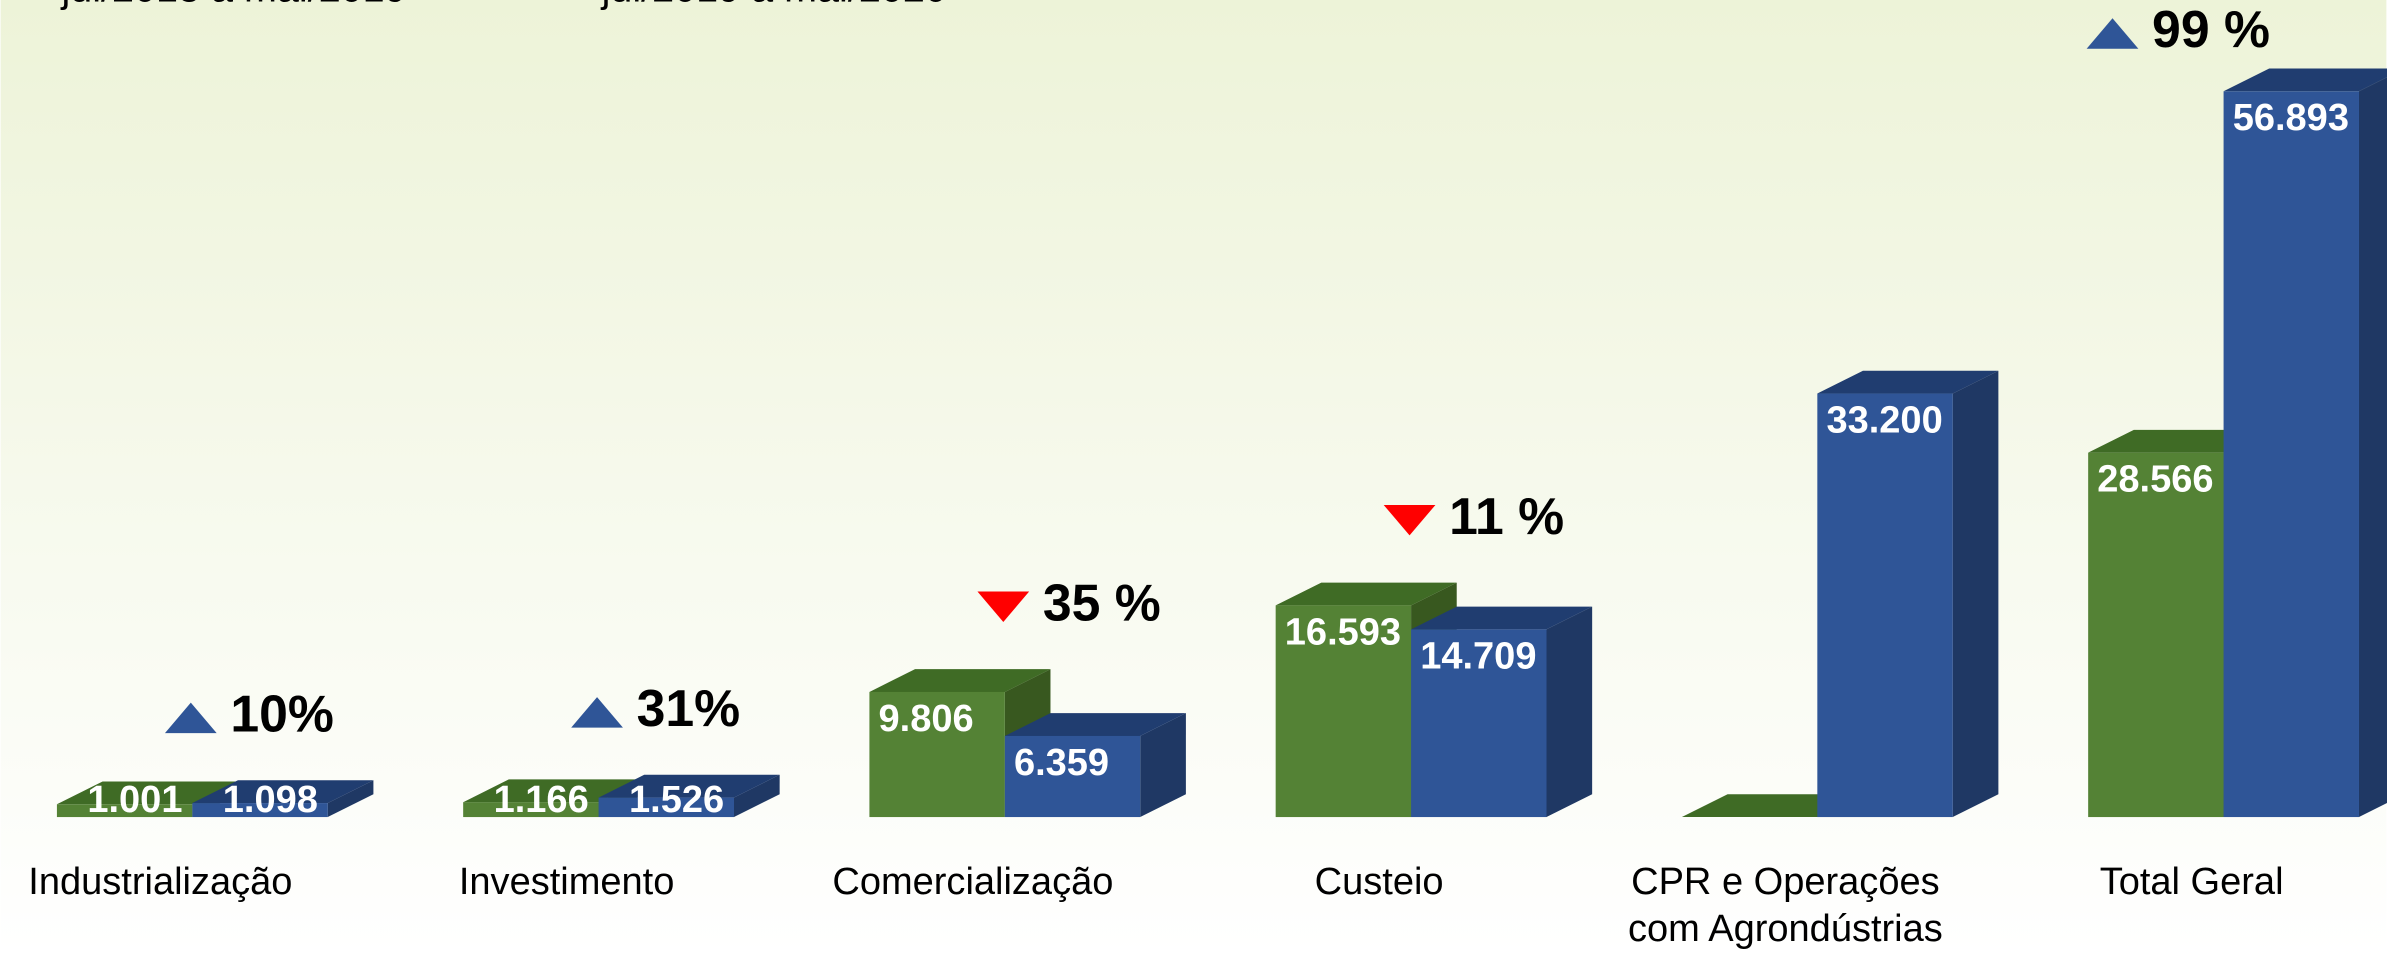  I want to click on x-tick-label: CPR e Operações, so click(1785, 882).